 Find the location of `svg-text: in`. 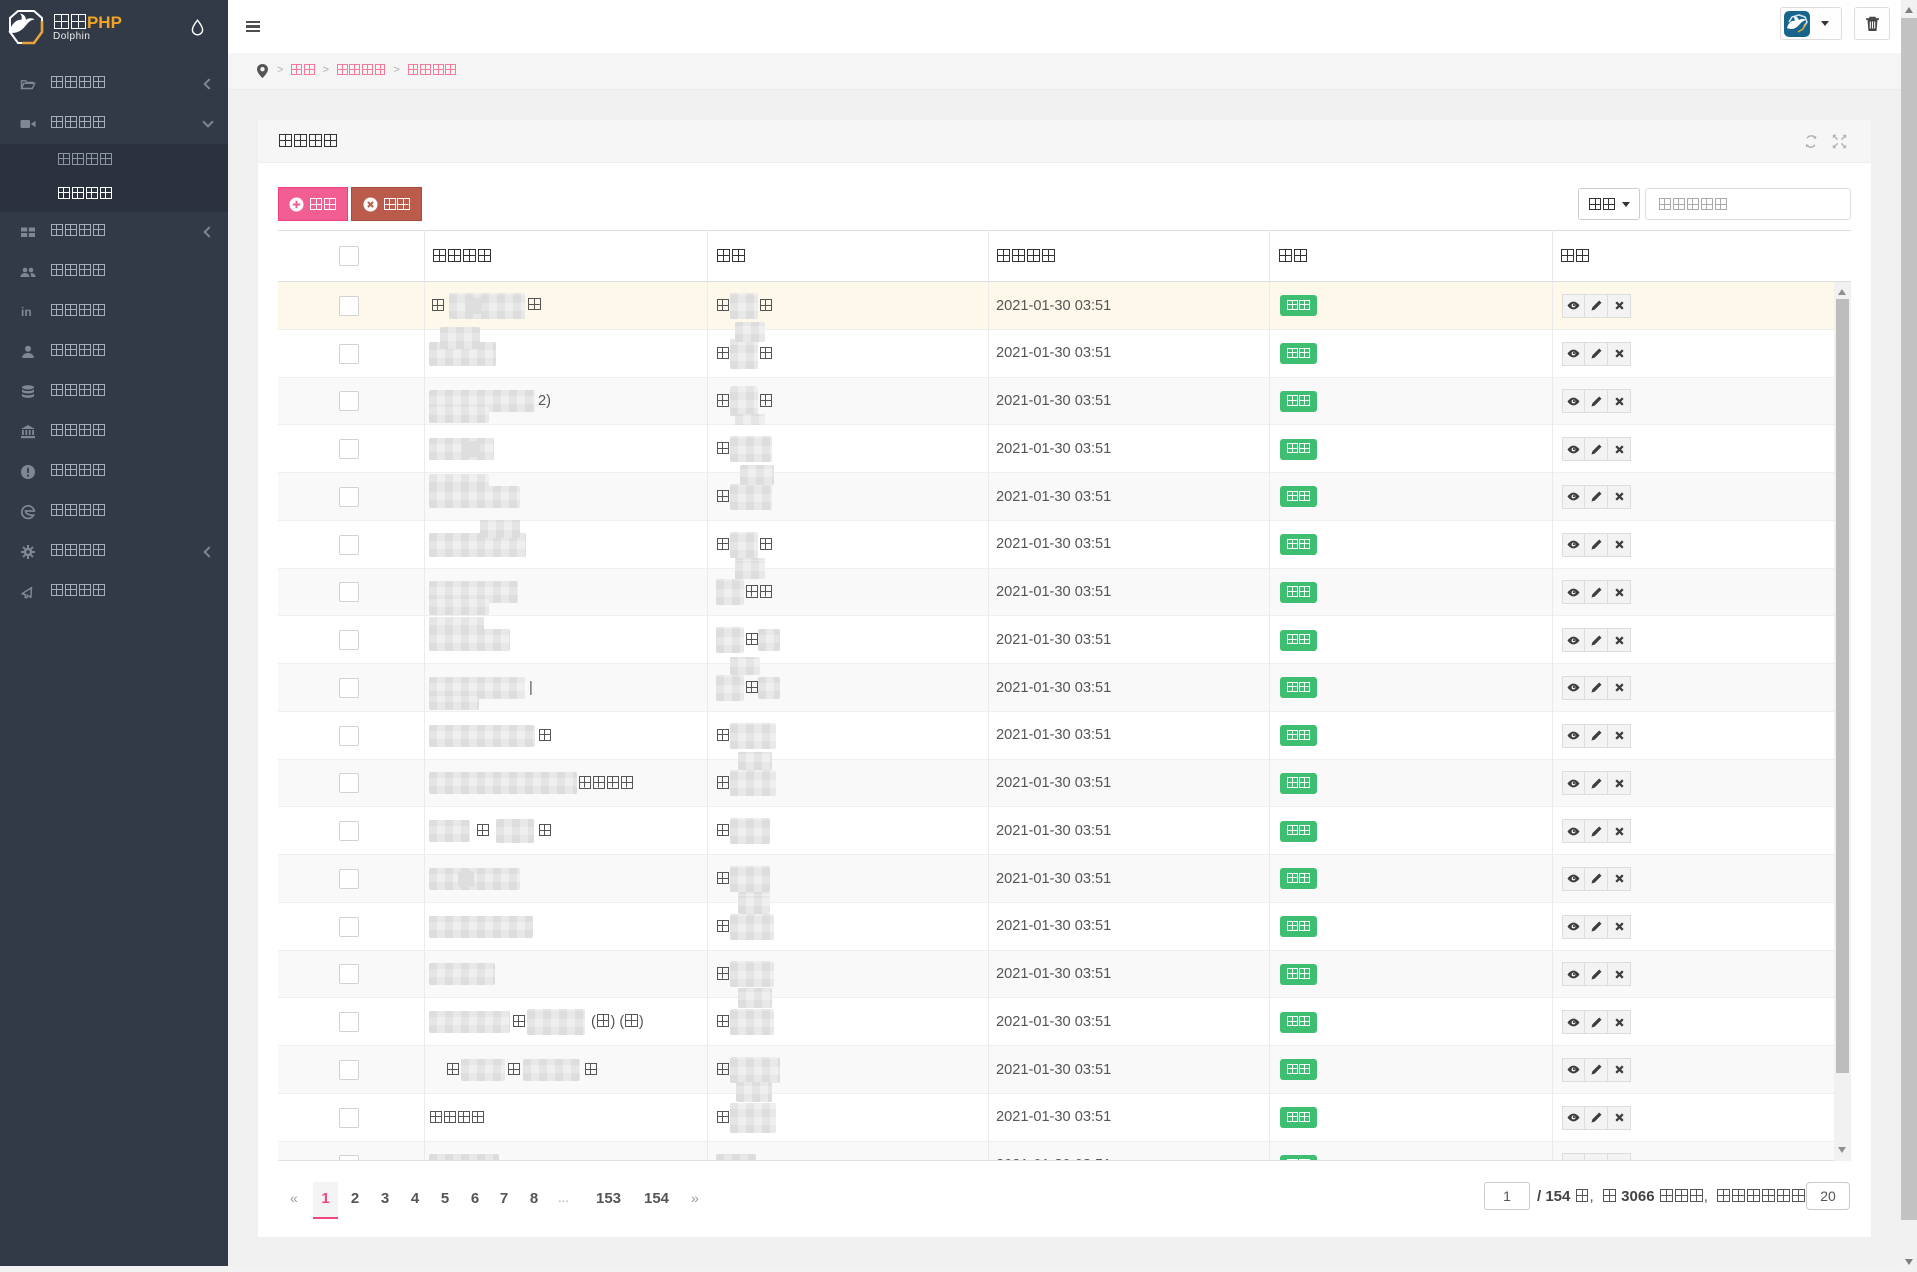

svg-text: in is located at coordinates (26, 312).